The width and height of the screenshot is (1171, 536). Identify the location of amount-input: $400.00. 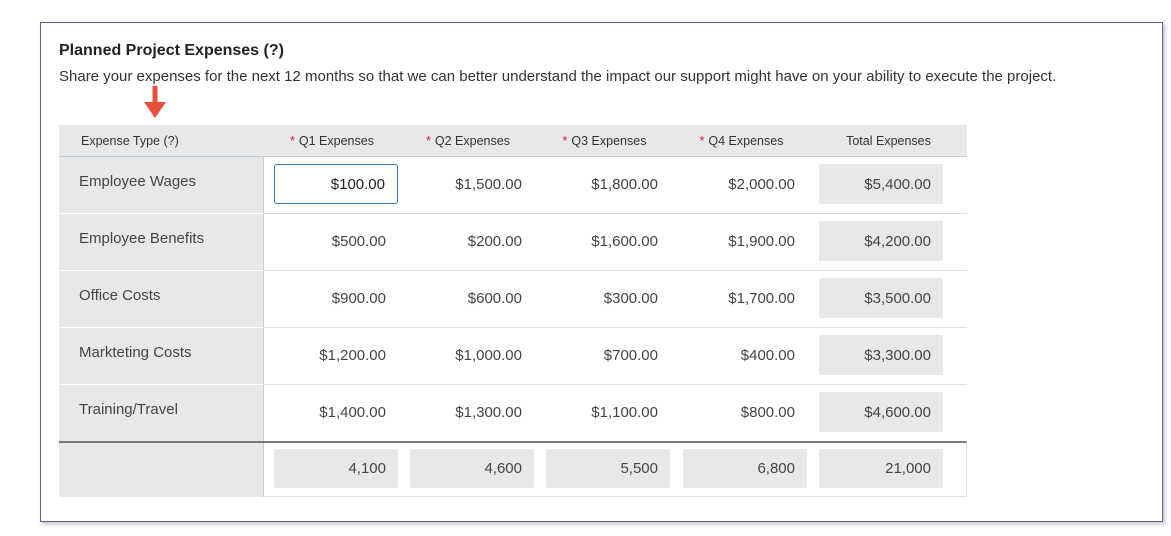
(767, 355).